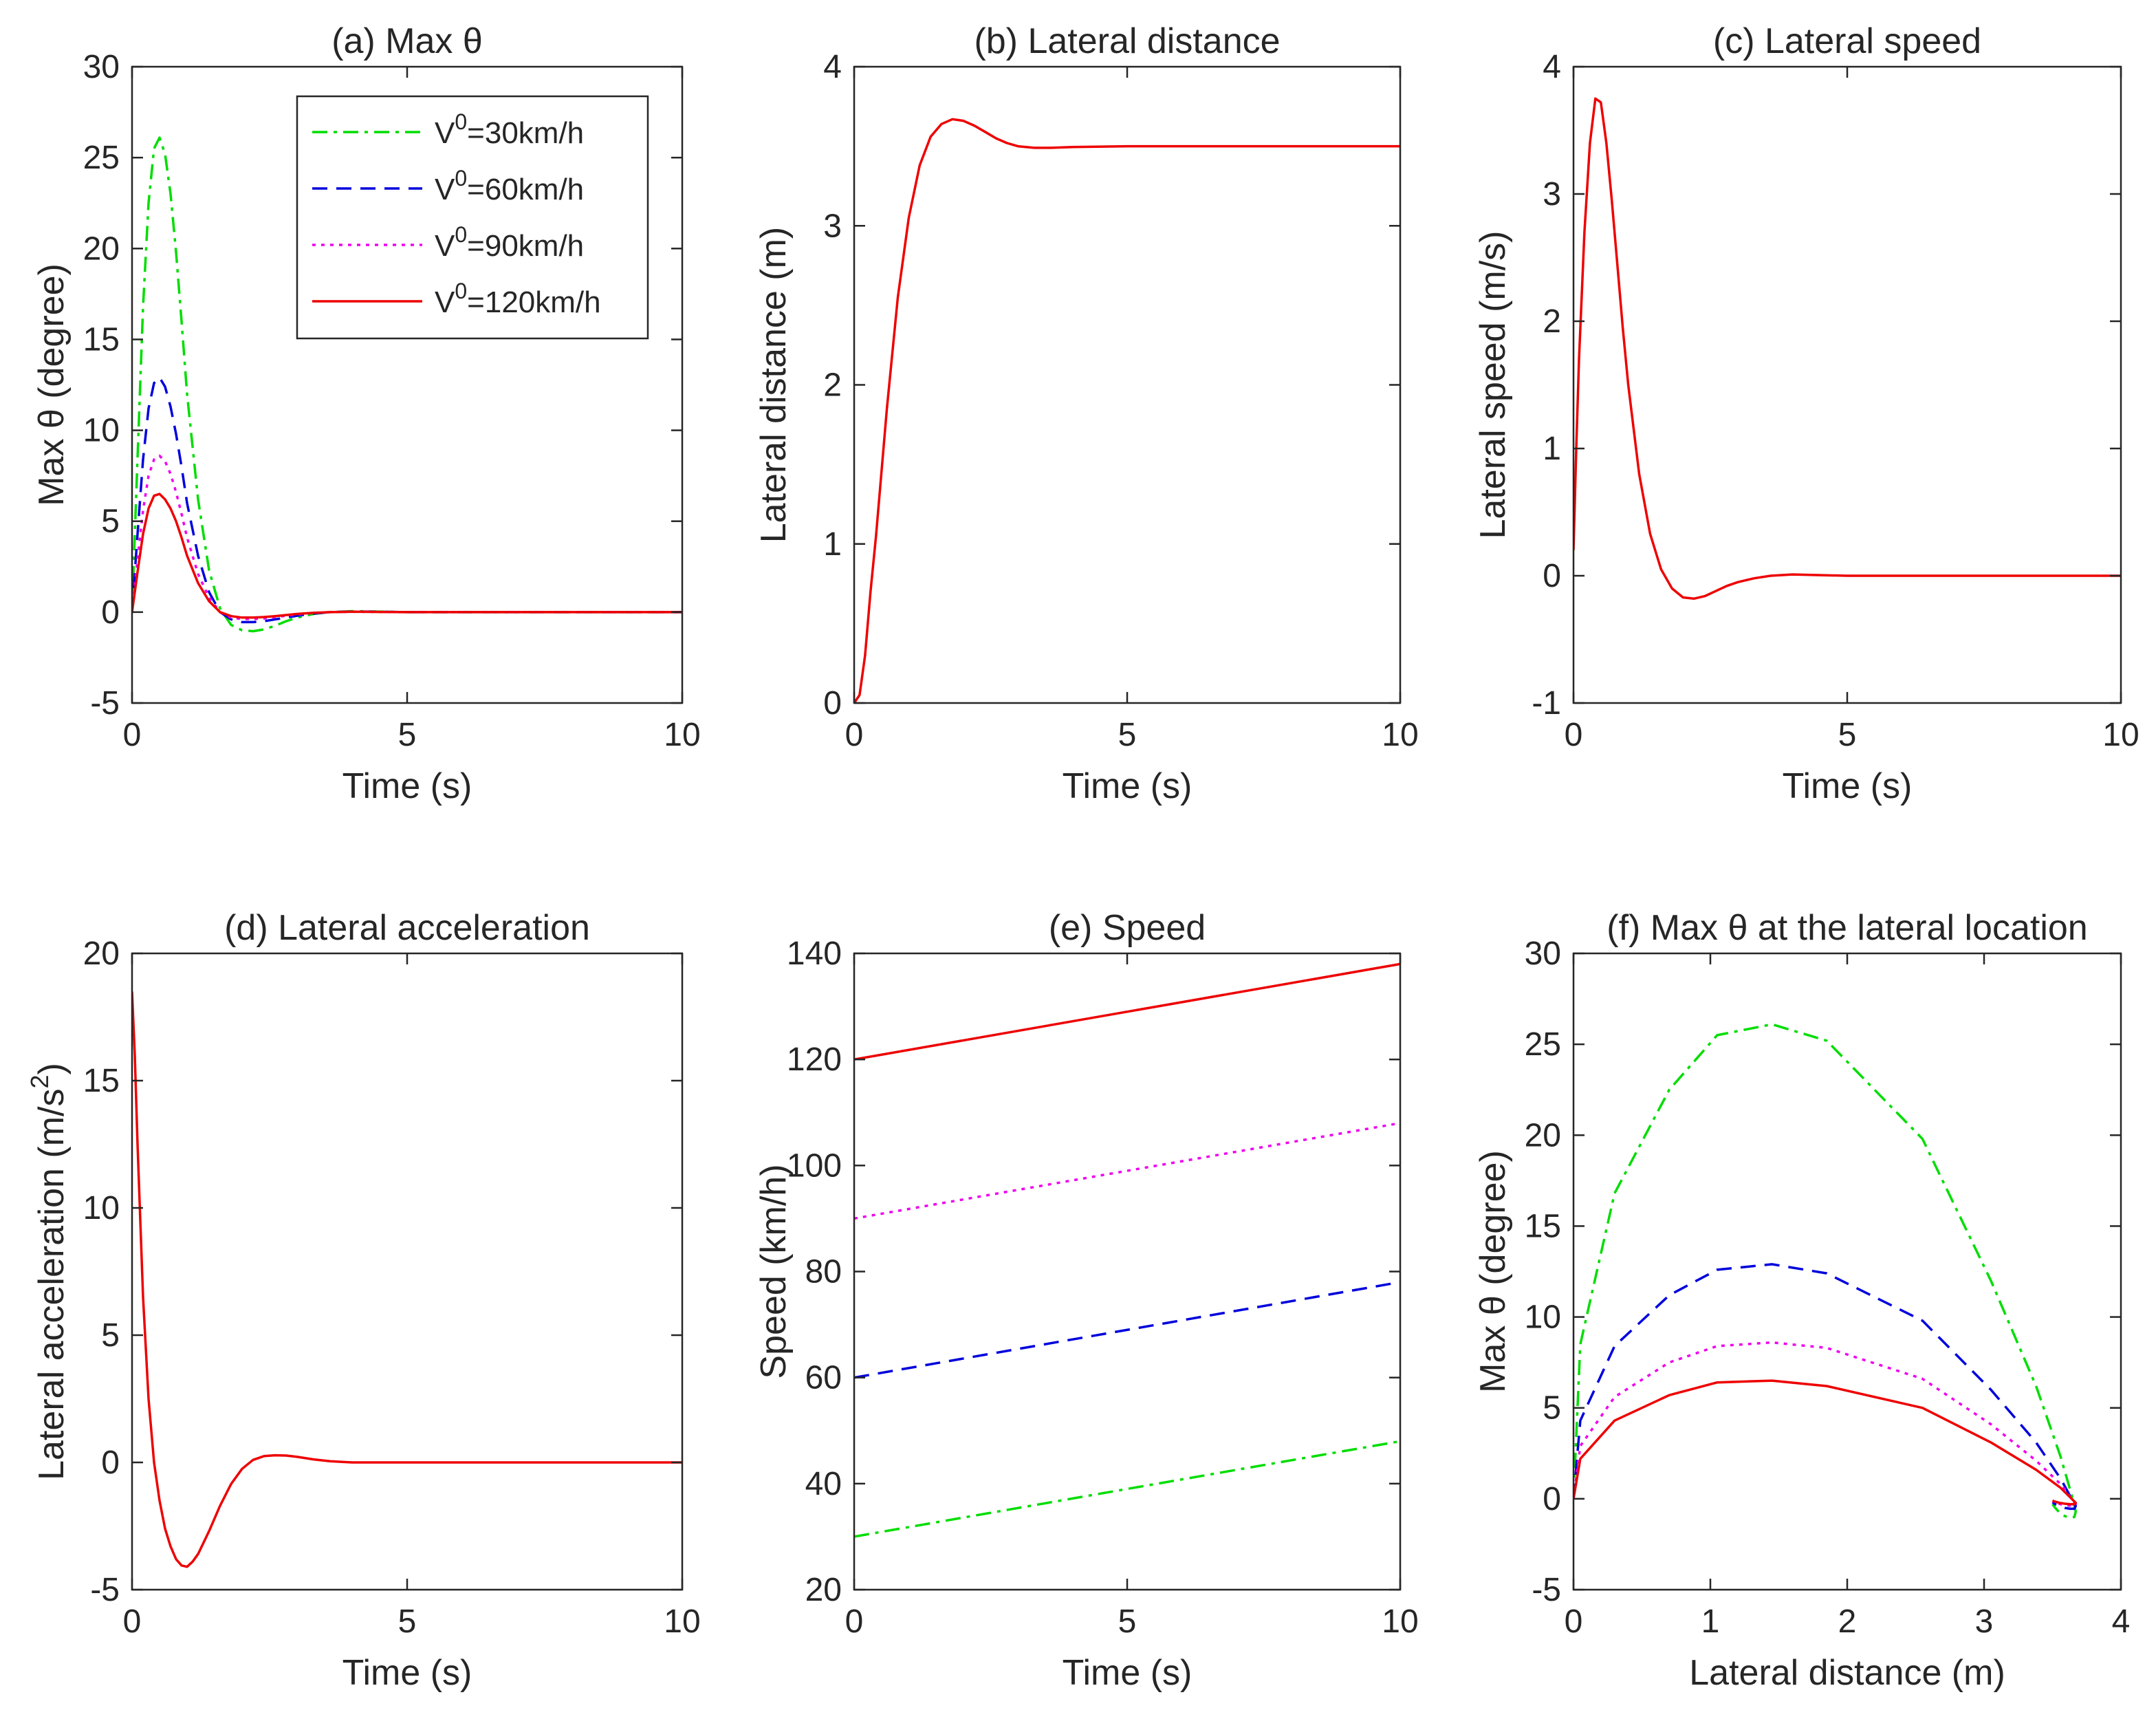 This screenshot has height=1719, width=2156. What do you see at coordinates (1546, 703) in the screenshot?
I see `y-tick-label: -1` at bounding box center [1546, 703].